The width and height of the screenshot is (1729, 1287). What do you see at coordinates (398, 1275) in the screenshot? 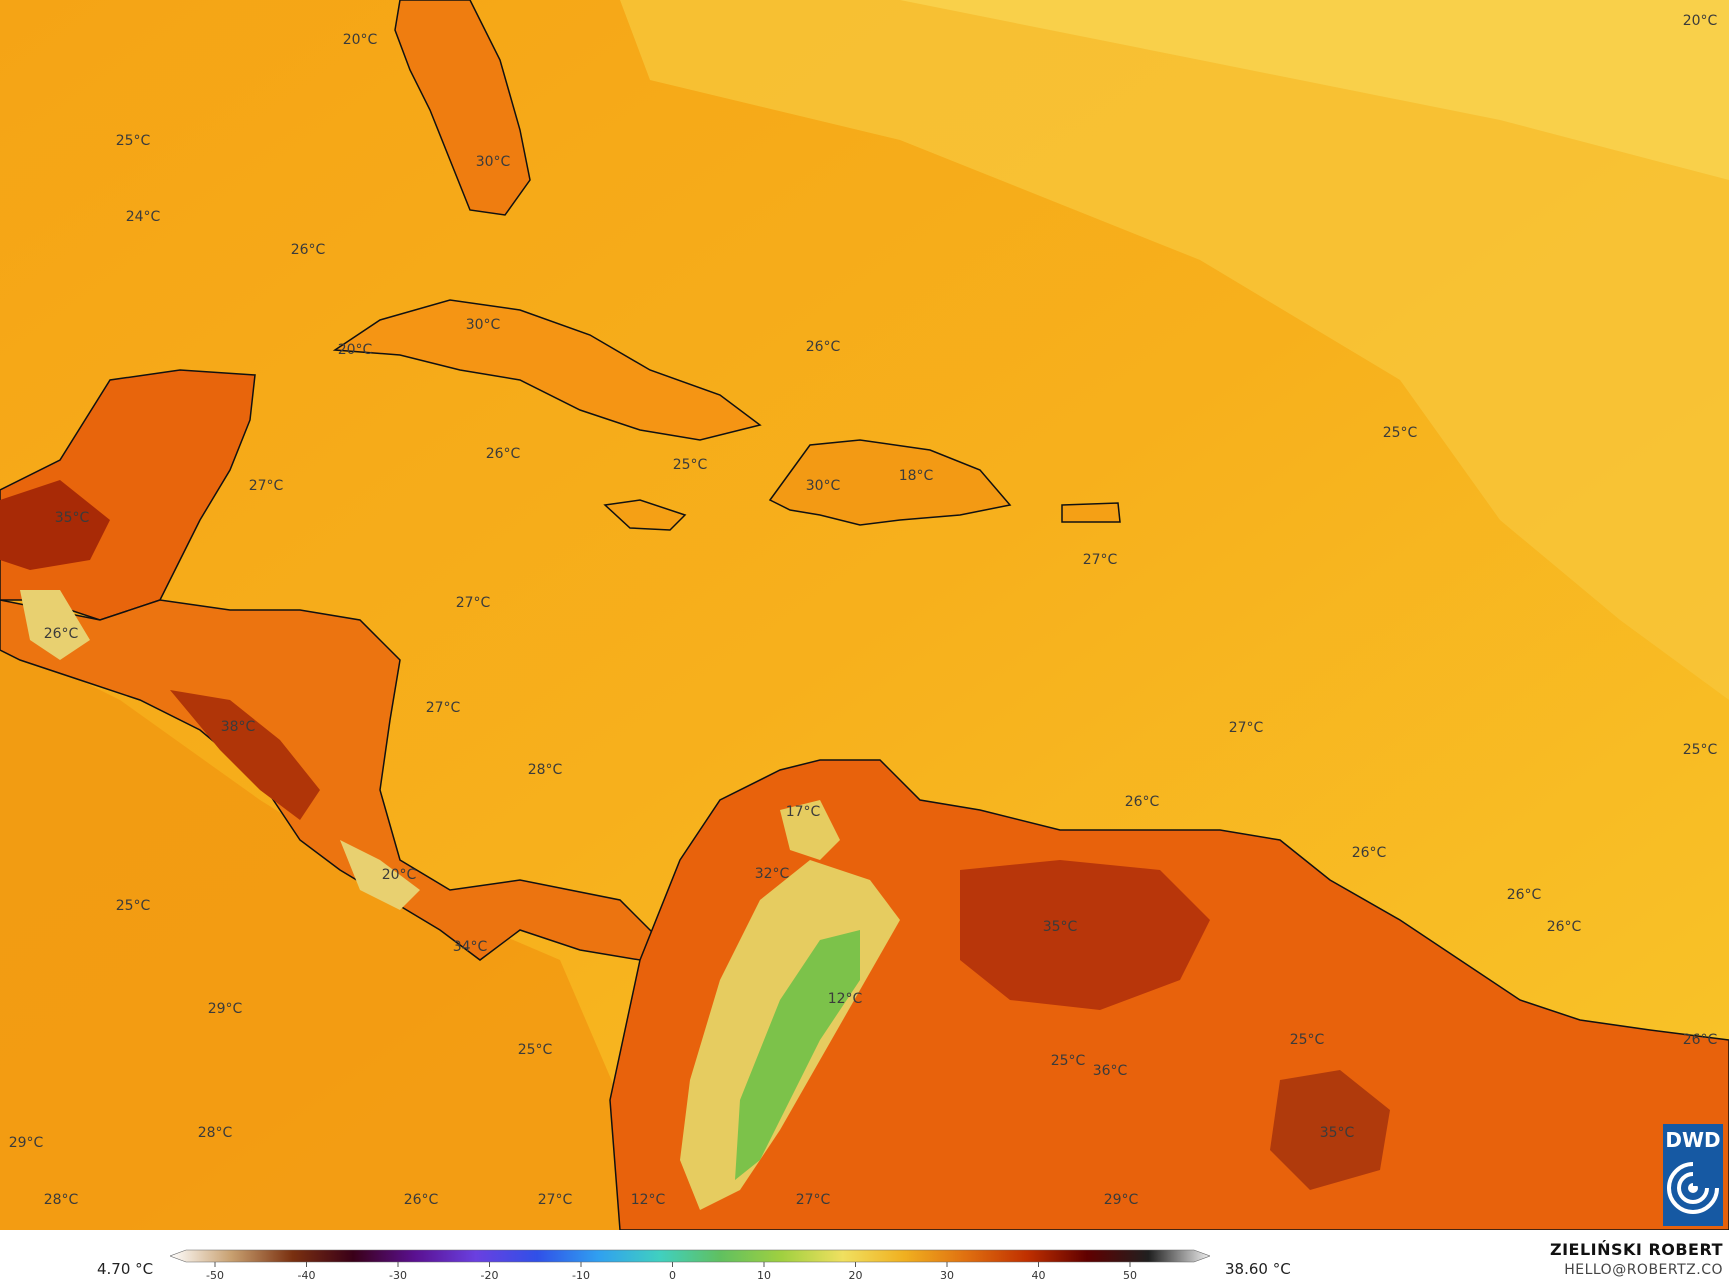
I see `colorbar-tick-label: -30` at bounding box center [398, 1275].